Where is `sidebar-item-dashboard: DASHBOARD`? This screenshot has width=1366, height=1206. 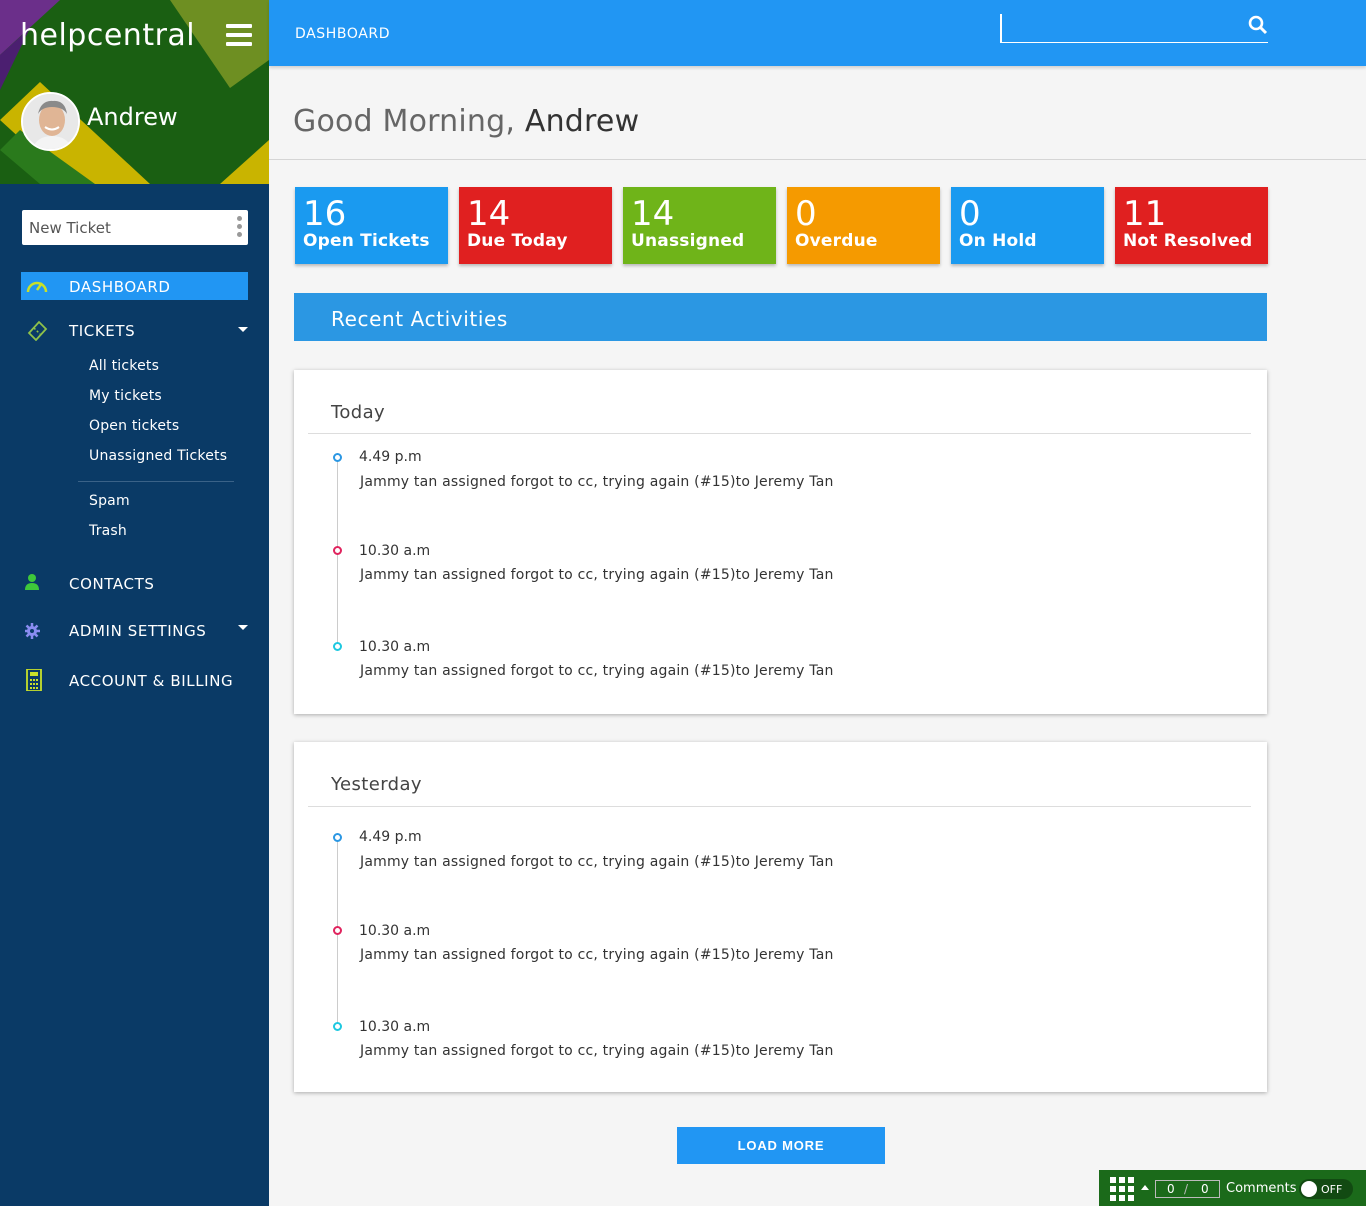
sidebar-item-dashboard: DASHBOARD is located at coordinates (134, 286).